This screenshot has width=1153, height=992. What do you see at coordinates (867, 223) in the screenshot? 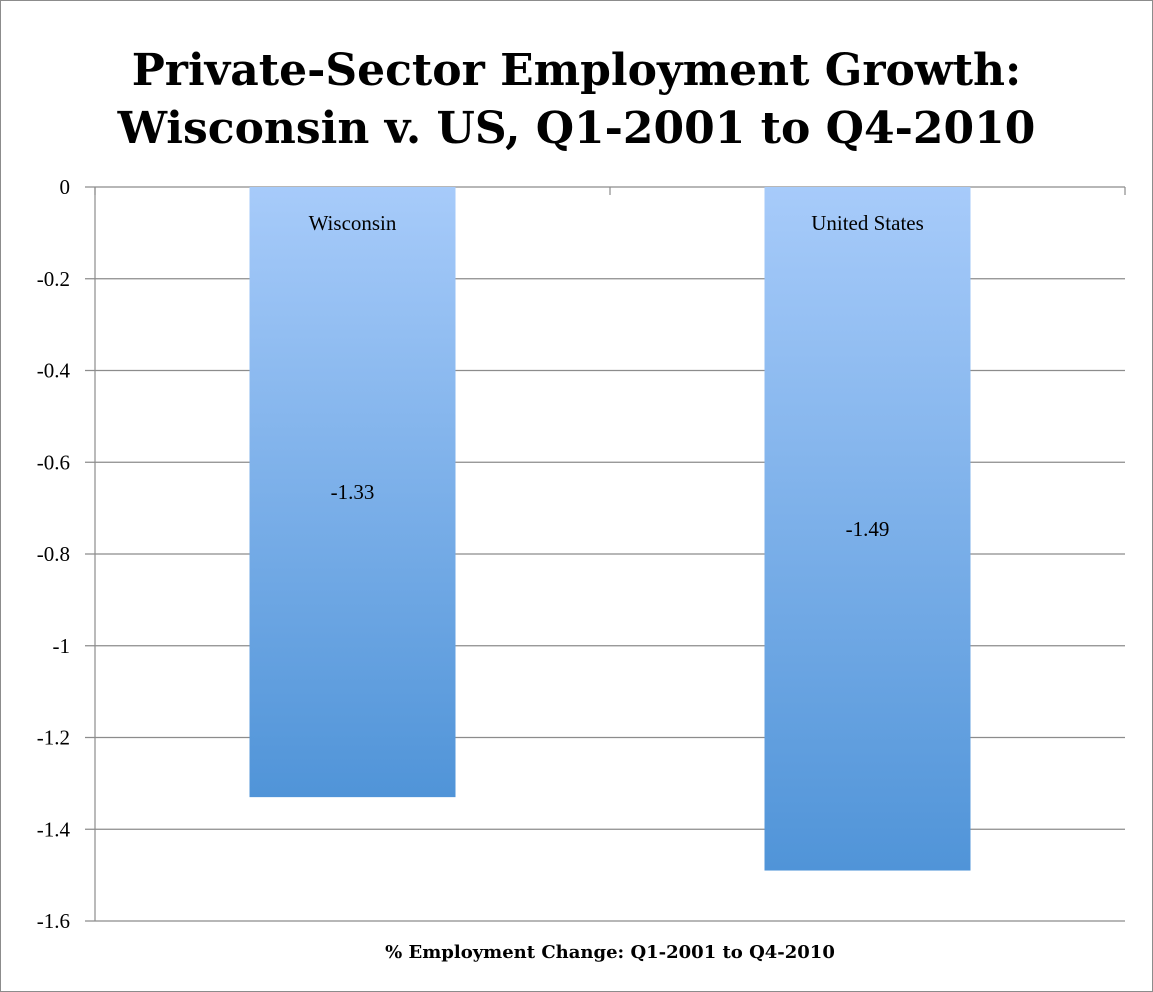
I see `category-label: United States` at bounding box center [867, 223].